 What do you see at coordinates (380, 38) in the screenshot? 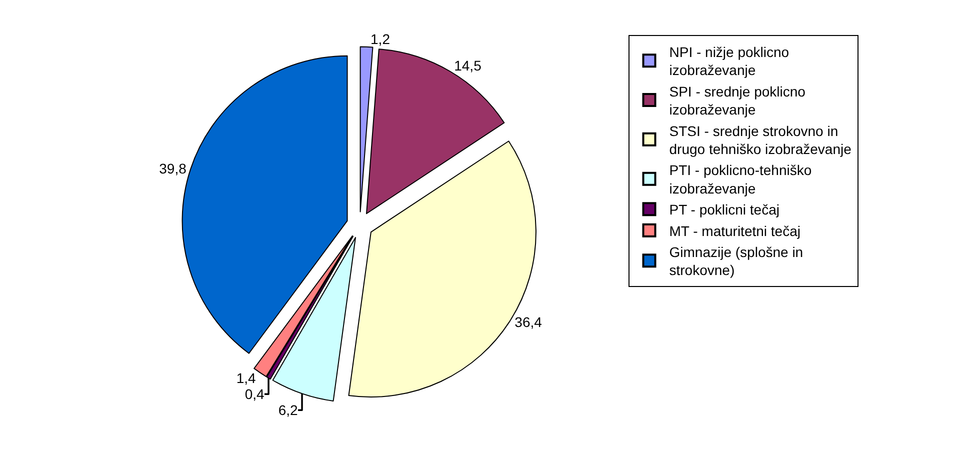
I see `data-label: 1,2` at bounding box center [380, 38].